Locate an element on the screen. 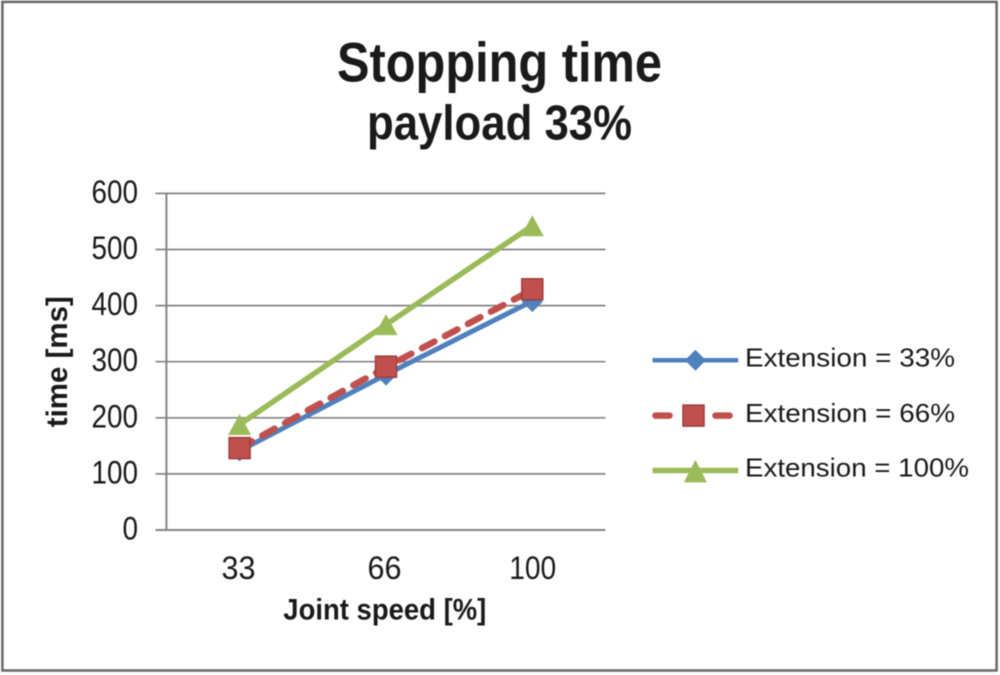 The image size is (1000, 675). svg-text: time [ms] is located at coordinates (57, 361).